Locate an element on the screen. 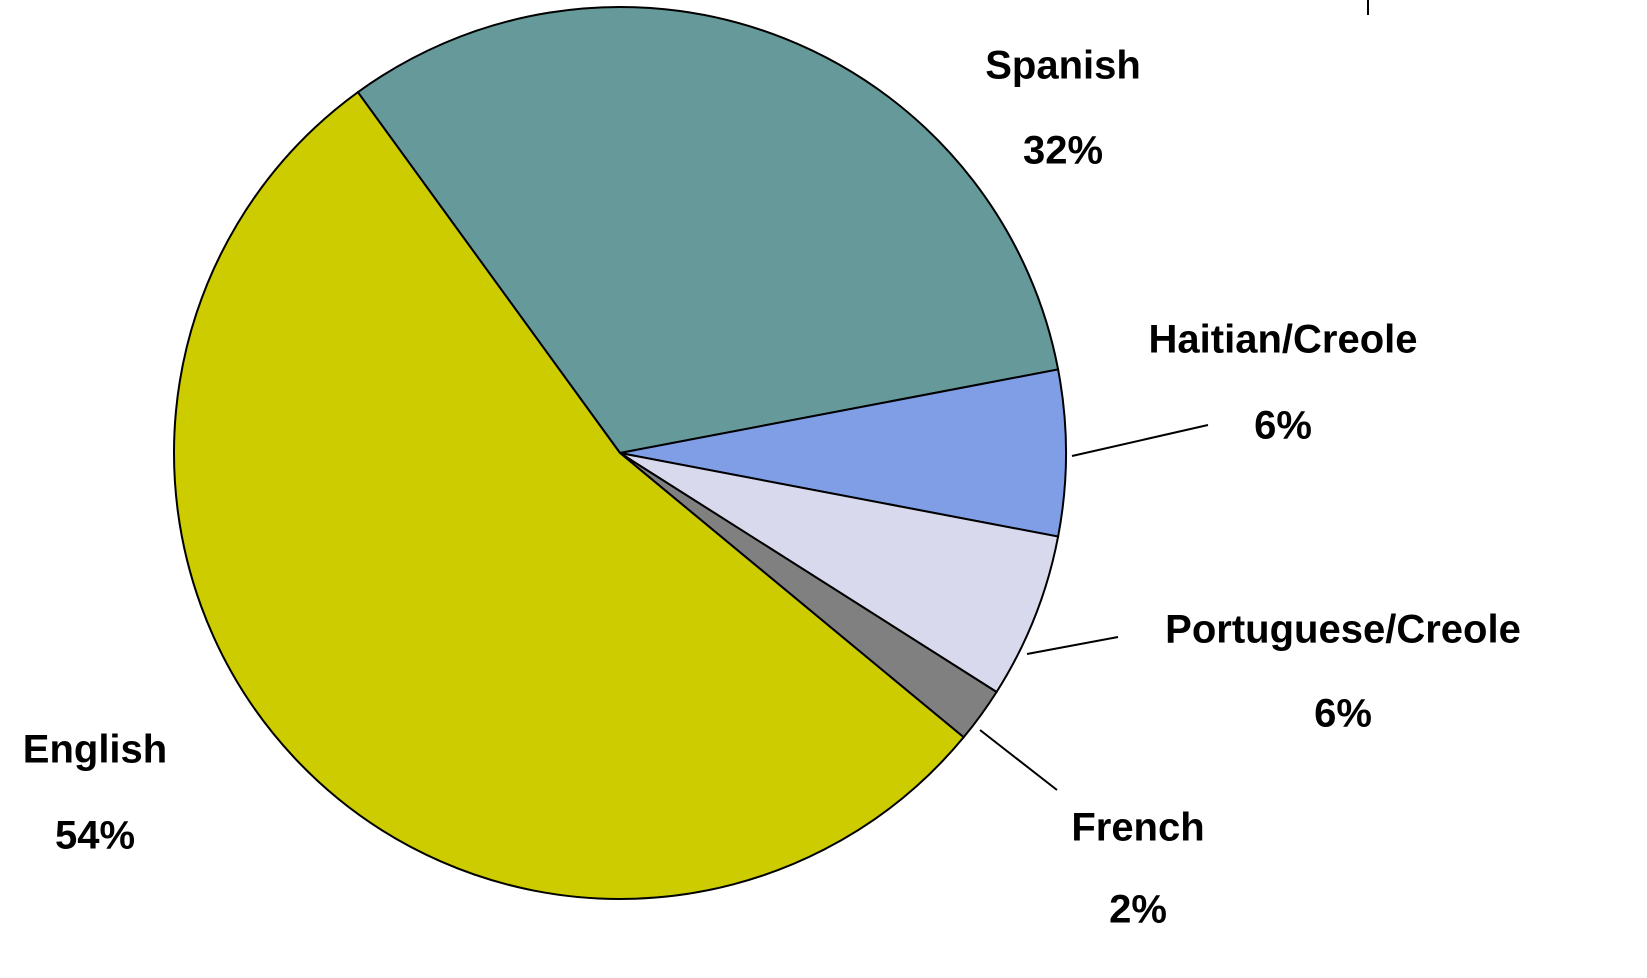  slice-label: Haitian/Creole is located at coordinates (1283, 340).